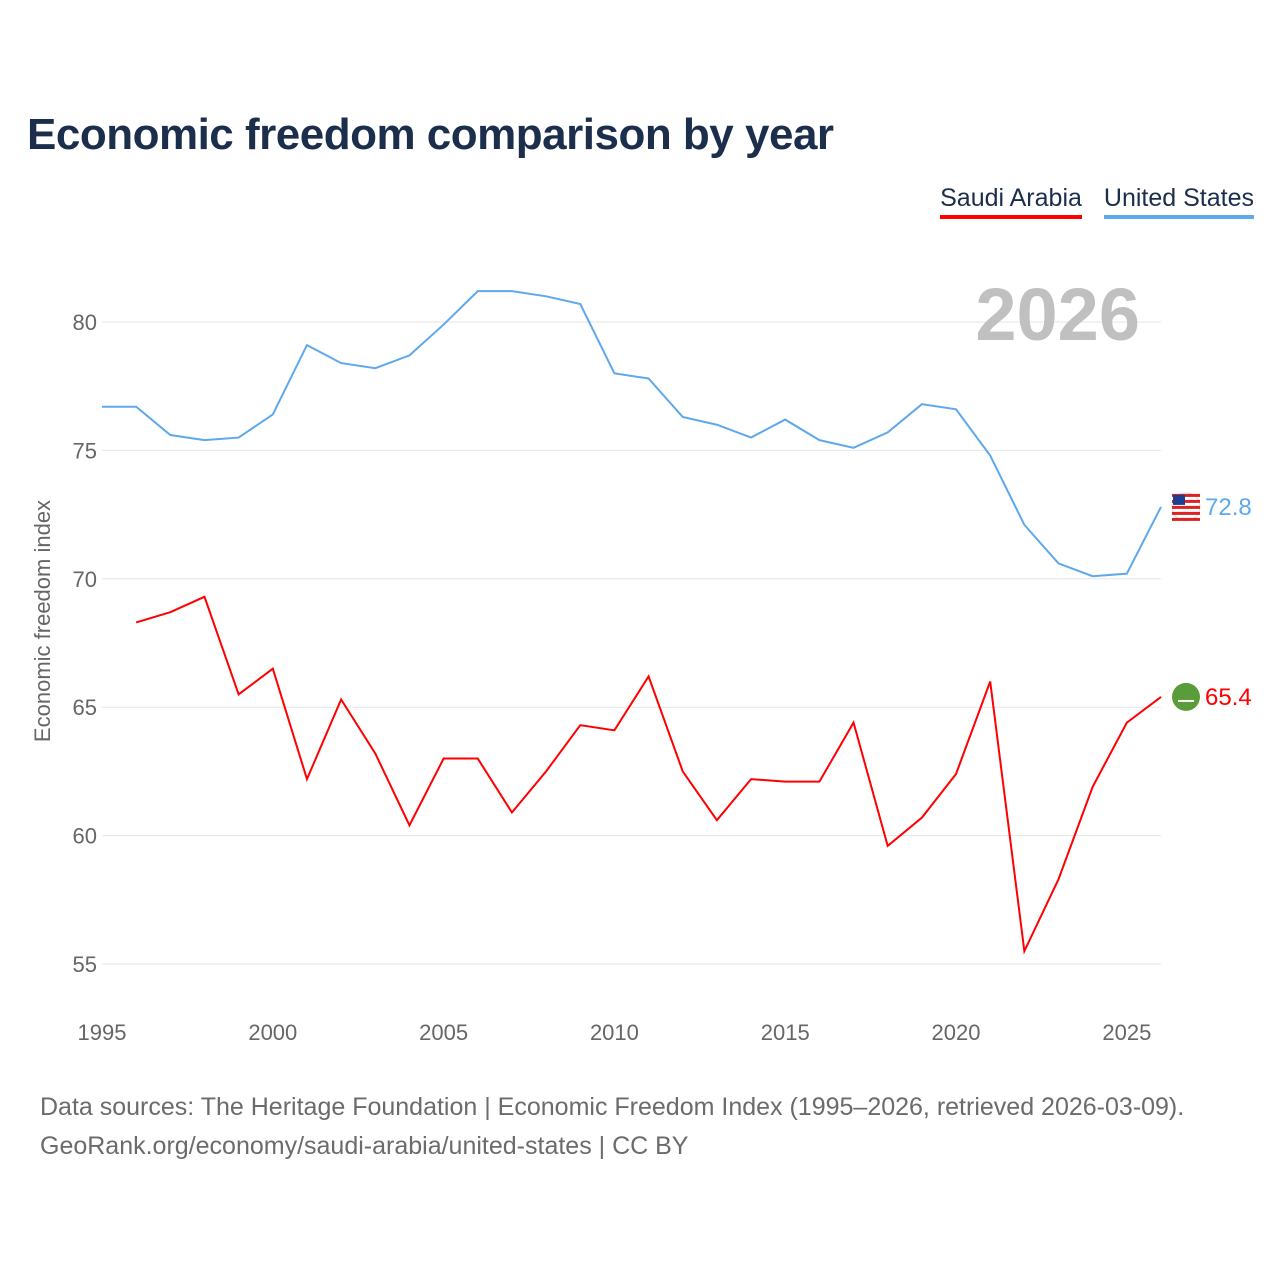 This screenshot has height=1280, width=1280. Describe the element at coordinates (42, 621) in the screenshot. I see `y-axis-label: Economic freedom index` at that location.